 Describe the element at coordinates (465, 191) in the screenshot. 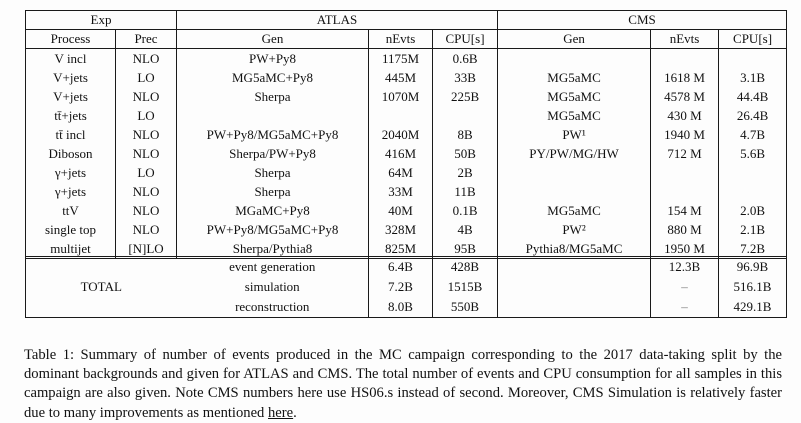

I see `table-cell: 11B` at that location.